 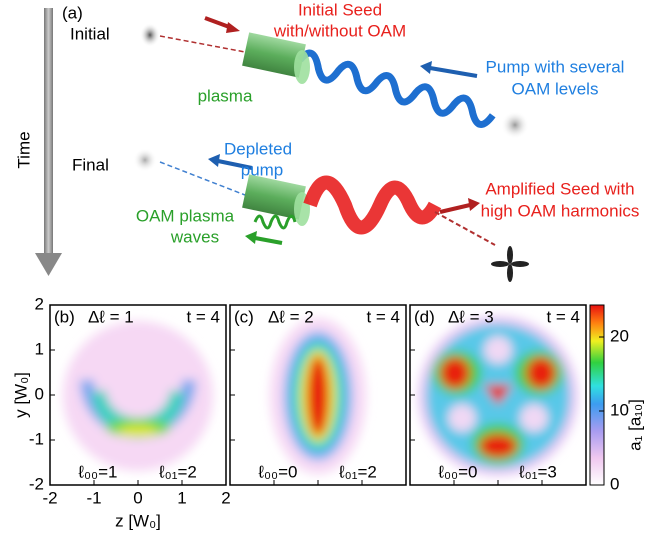 I want to click on y-tick-label: 0, so click(x=39, y=393).